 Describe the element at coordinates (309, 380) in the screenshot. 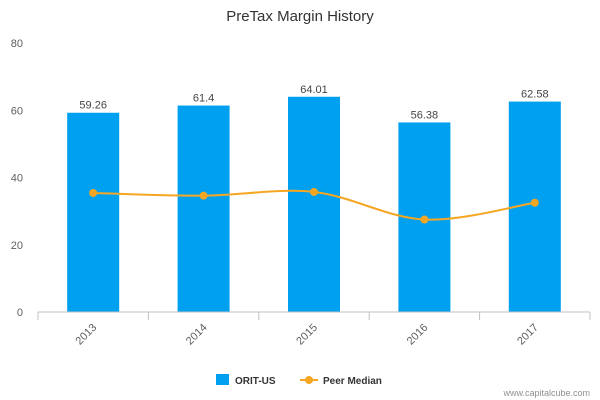

I see `legend-swatch-marker` at that location.